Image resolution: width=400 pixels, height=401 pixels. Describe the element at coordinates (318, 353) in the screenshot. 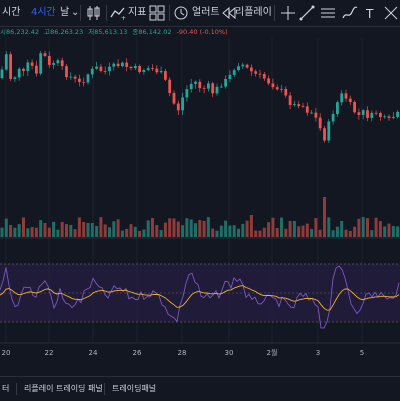

I see `time-axis-label: 3` at that location.